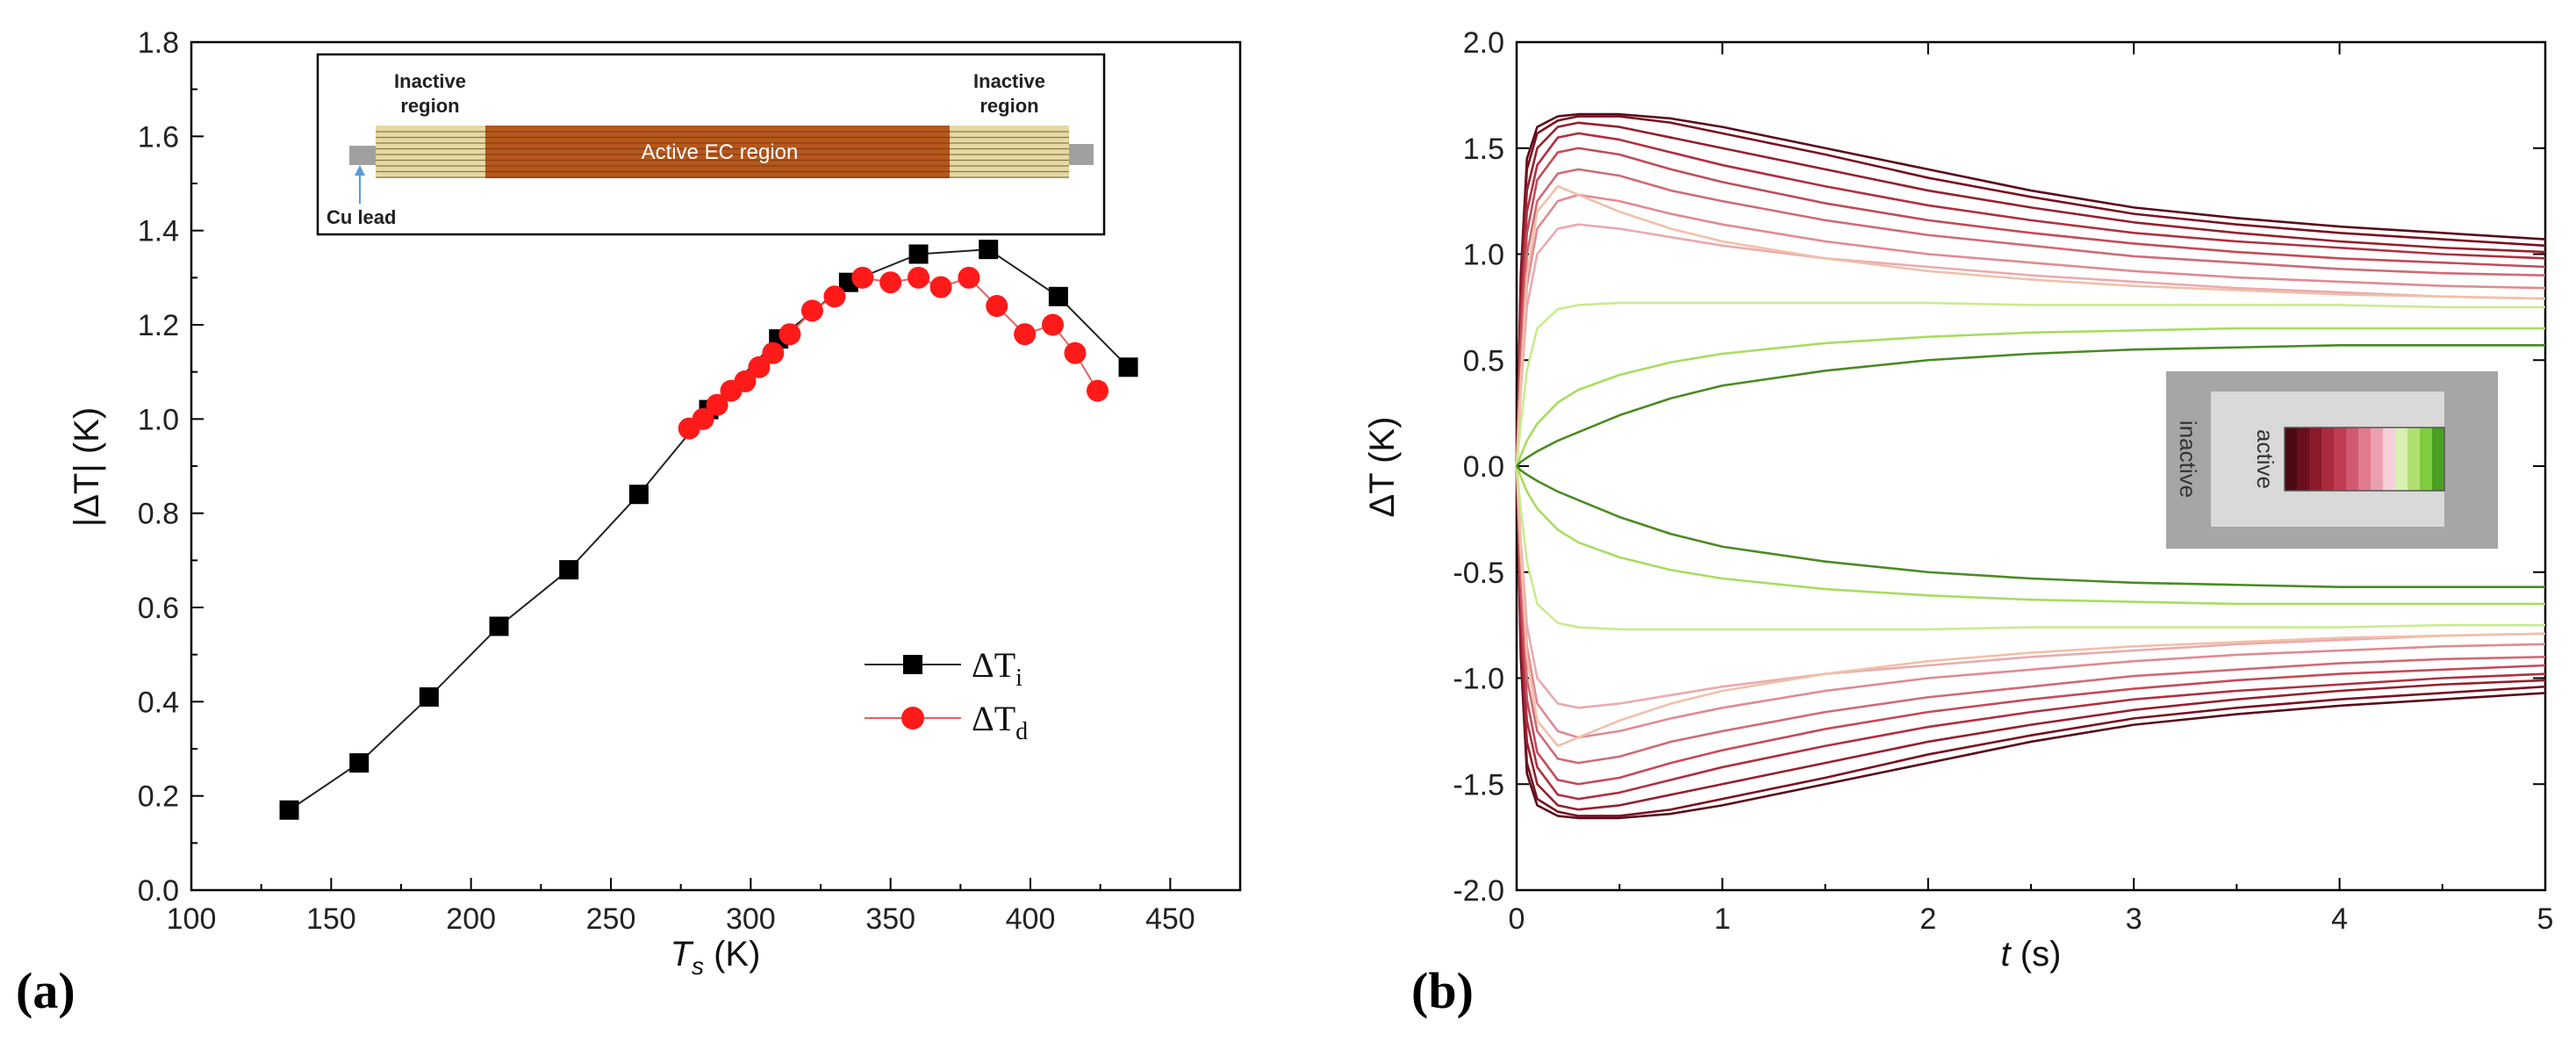 This screenshot has height=1042, width=2576. I want to click on x-tick-label-b: 2, so click(1928, 919).